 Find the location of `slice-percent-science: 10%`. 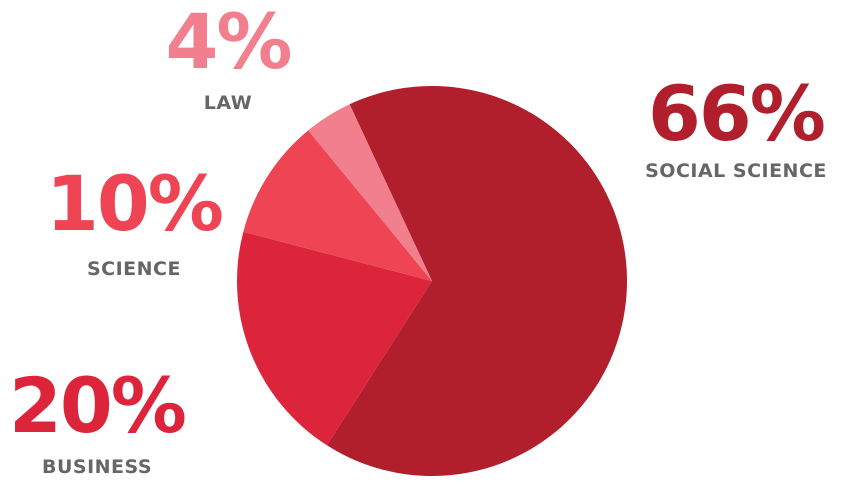

slice-percent-science: 10% is located at coordinates (135, 203).